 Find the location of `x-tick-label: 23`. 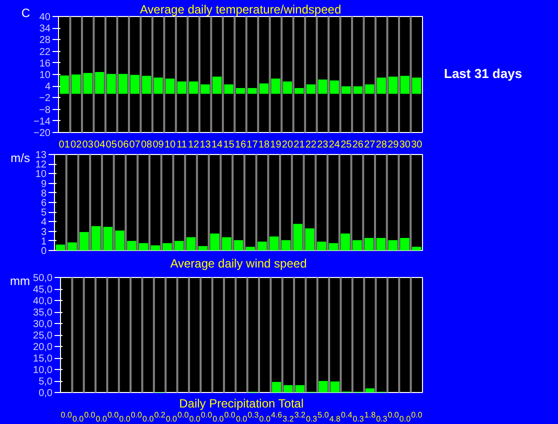

x-tick-label: 23 is located at coordinates (323, 145).